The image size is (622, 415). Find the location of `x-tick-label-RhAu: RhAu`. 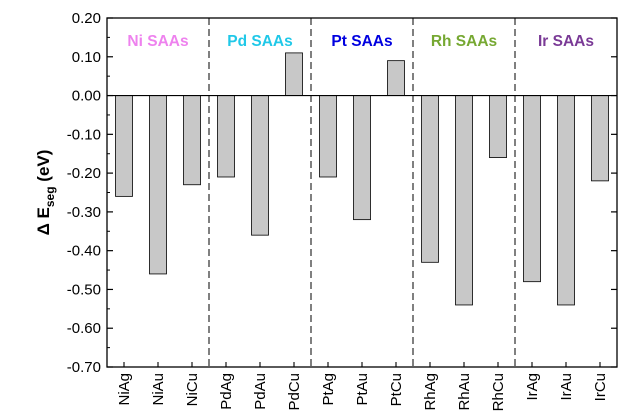

x-tick-label-RhAu: RhAu is located at coordinates (464, 392).